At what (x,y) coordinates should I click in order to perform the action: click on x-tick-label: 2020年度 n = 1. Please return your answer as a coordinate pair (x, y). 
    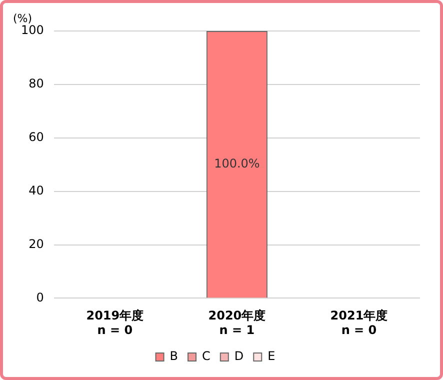
    Looking at the image, I should click on (237, 322).